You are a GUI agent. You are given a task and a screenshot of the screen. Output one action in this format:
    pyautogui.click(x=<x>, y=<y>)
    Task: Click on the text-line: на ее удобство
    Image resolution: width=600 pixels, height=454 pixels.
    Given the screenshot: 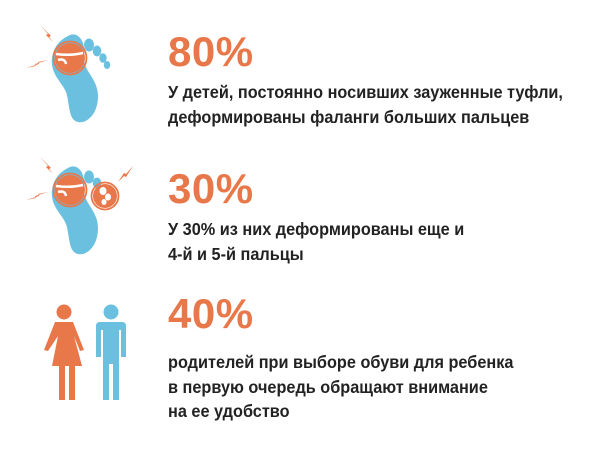 What is the action you would take?
    pyautogui.click(x=229, y=411)
    